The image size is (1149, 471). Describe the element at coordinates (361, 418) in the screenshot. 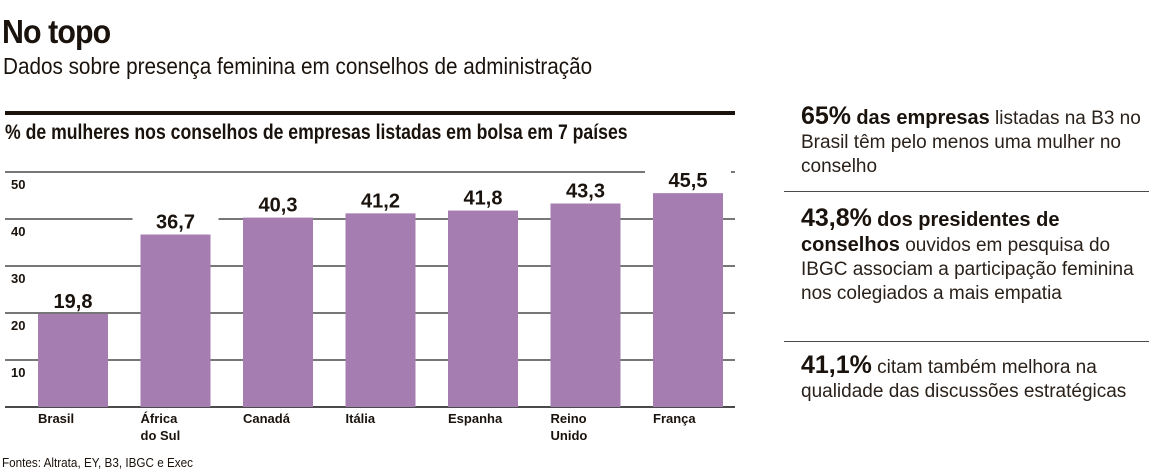

I see `x-tick-label: Itália` at that location.